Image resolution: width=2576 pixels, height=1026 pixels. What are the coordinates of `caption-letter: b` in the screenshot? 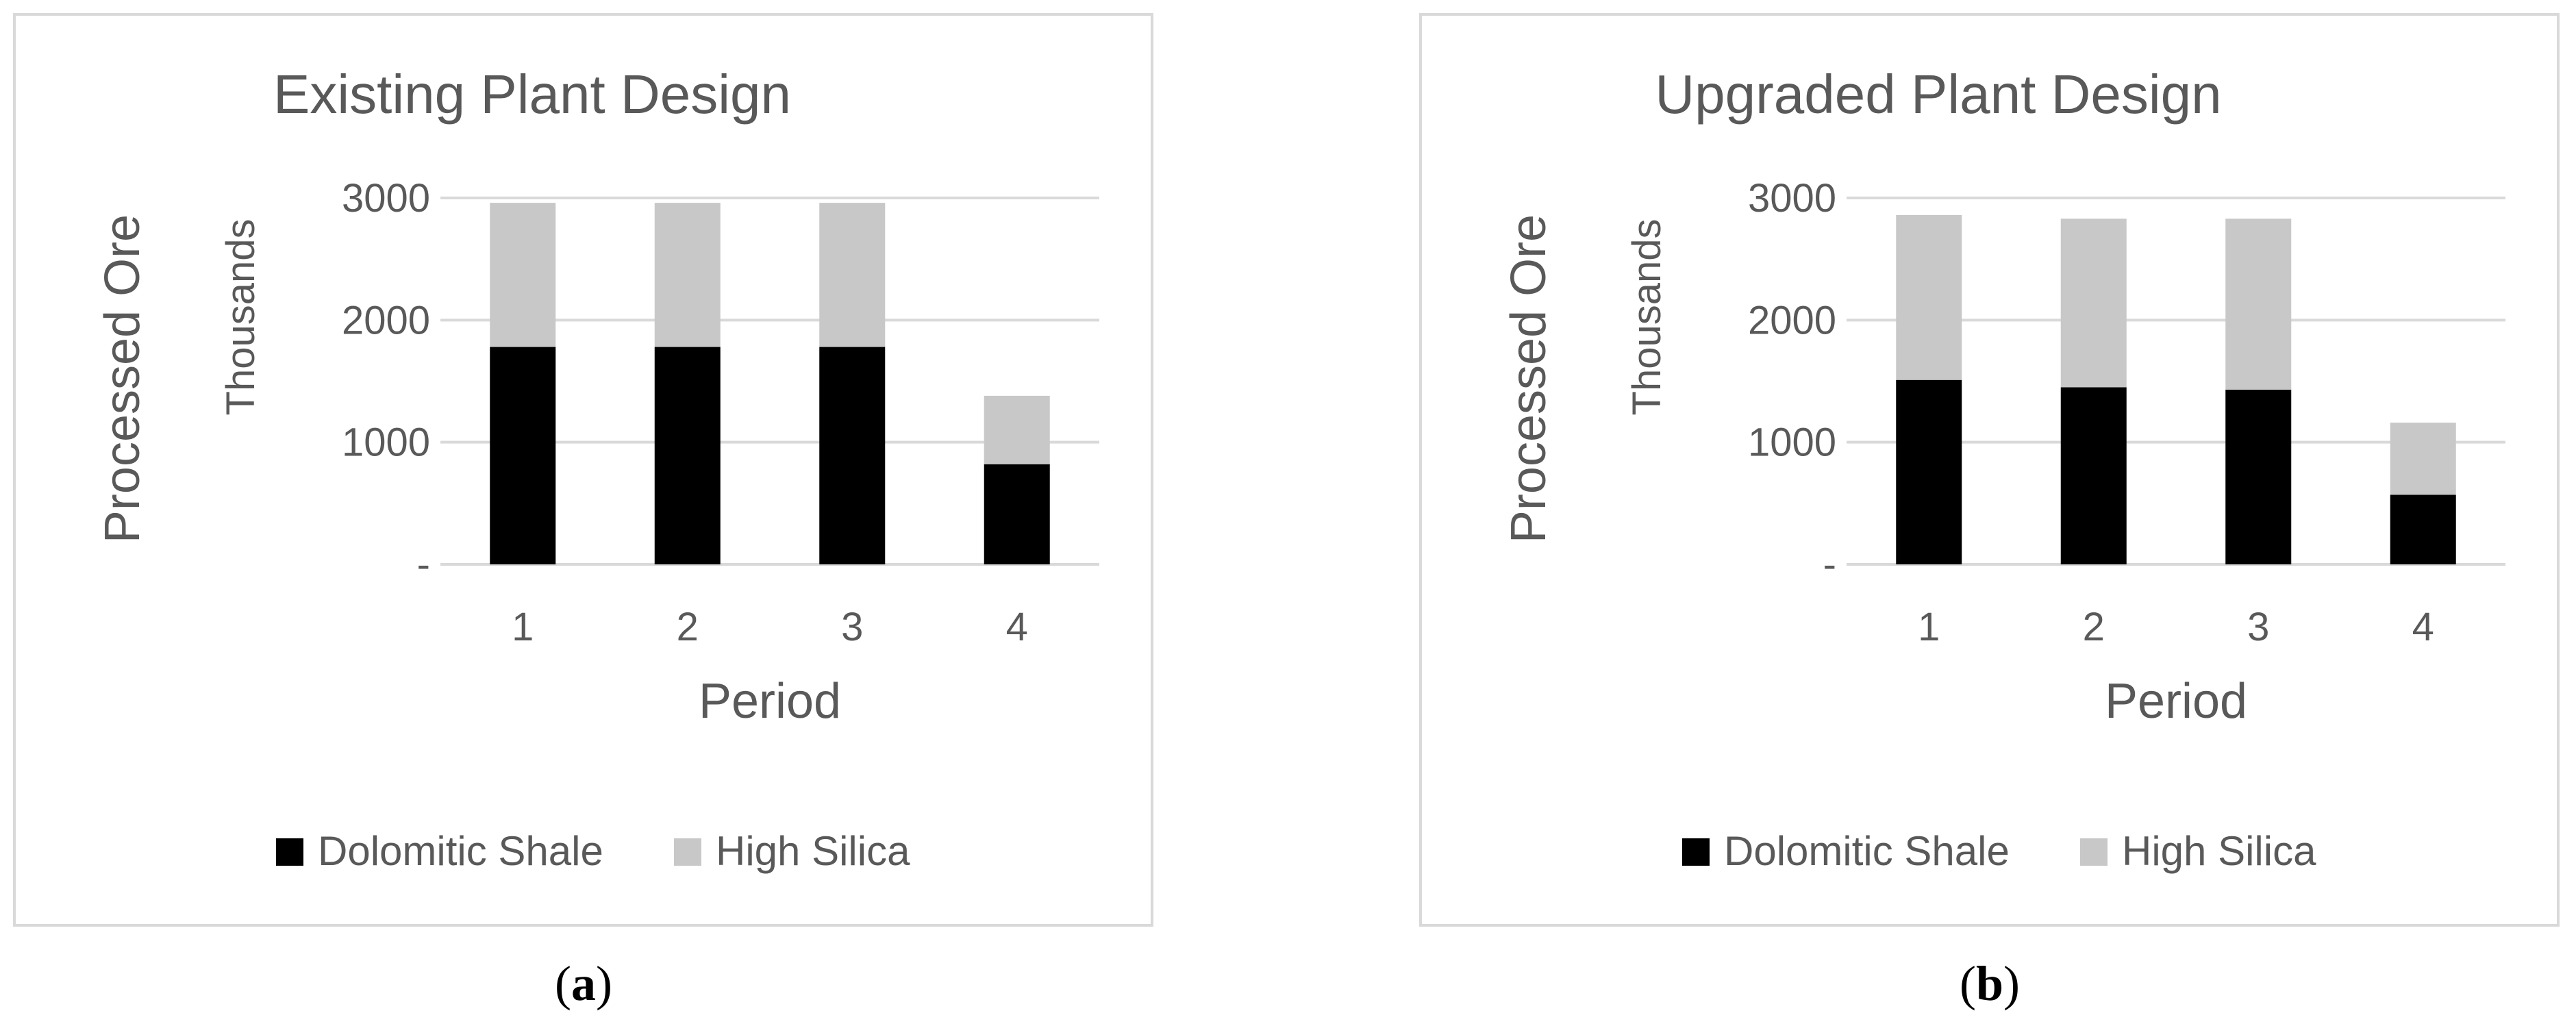 It's located at (1989, 983).